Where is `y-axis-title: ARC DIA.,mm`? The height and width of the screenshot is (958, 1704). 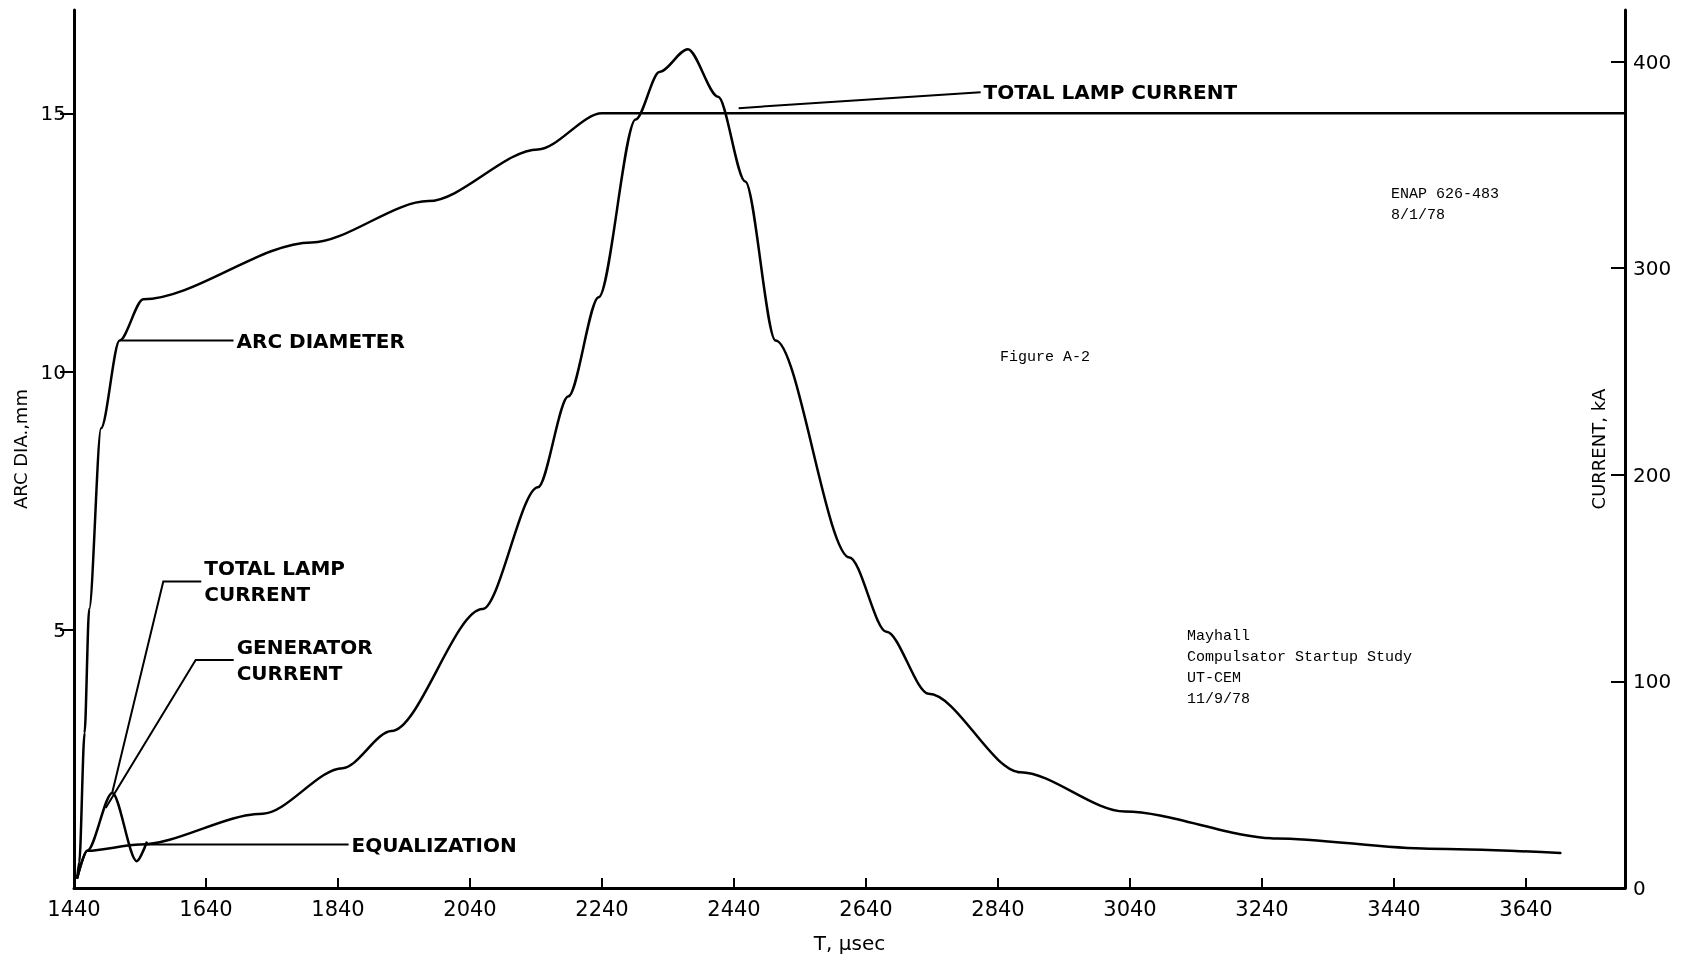
y-axis-title: ARC DIA.,mm is located at coordinates (20, 449).